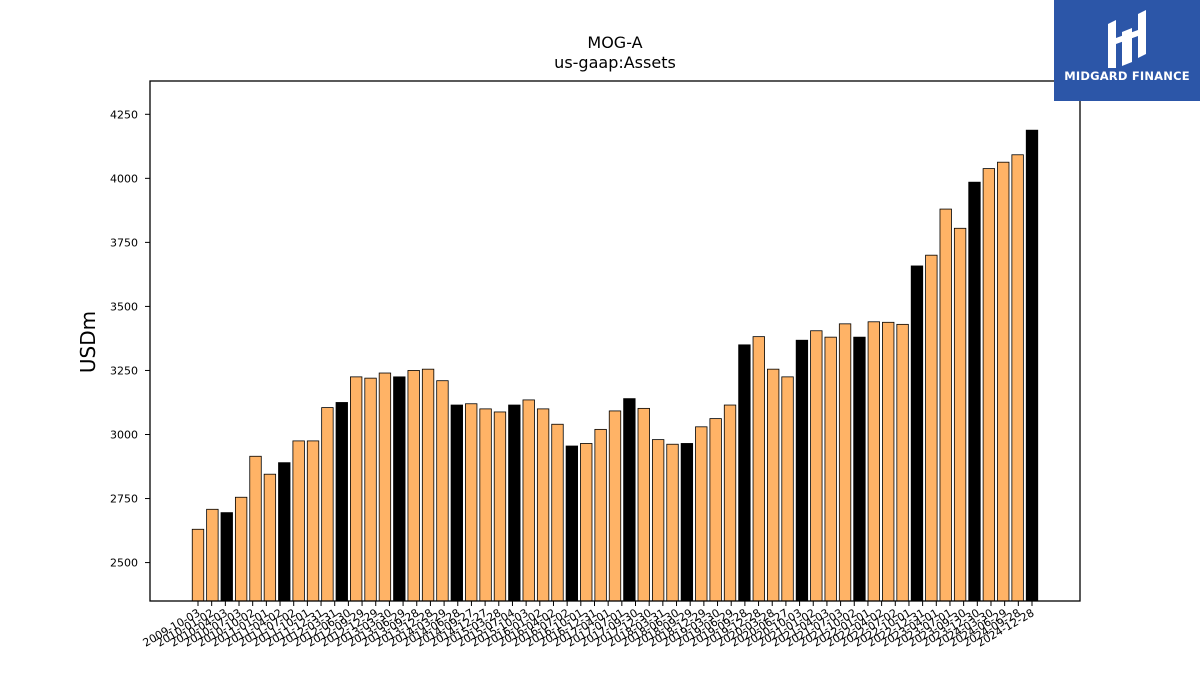 The image size is (1200, 675). Describe the element at coordinates (1127, 76) in the screenshot. I see `brand-name: MIDGARD FINANCE` at that location.